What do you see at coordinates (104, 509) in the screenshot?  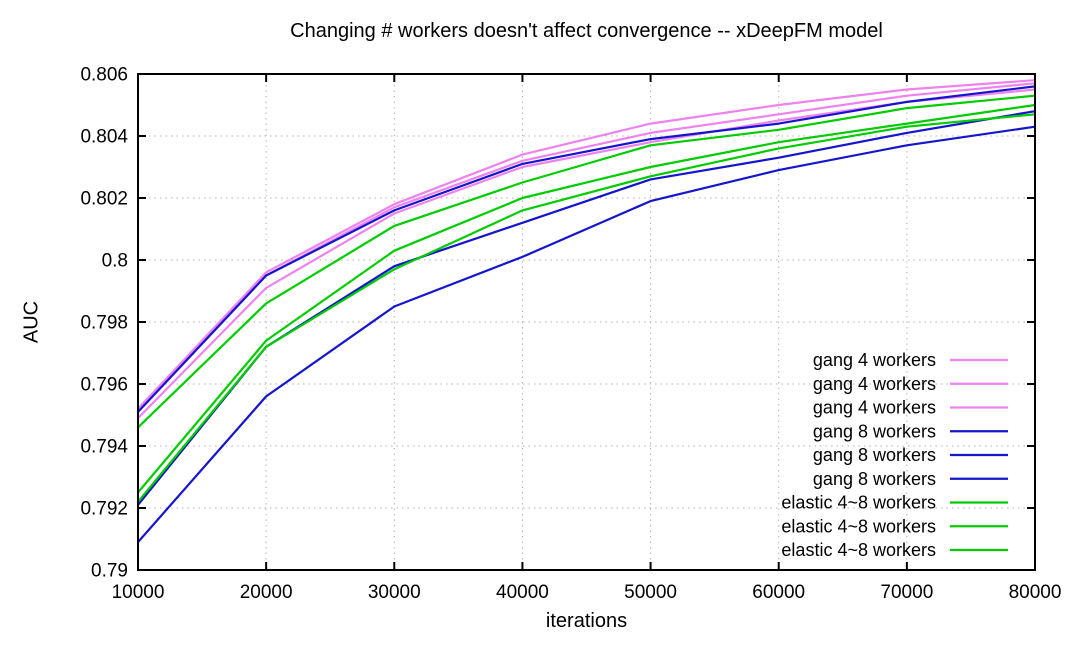 I see `y-tick-label: 0.792` at bounding box center [104, 509].